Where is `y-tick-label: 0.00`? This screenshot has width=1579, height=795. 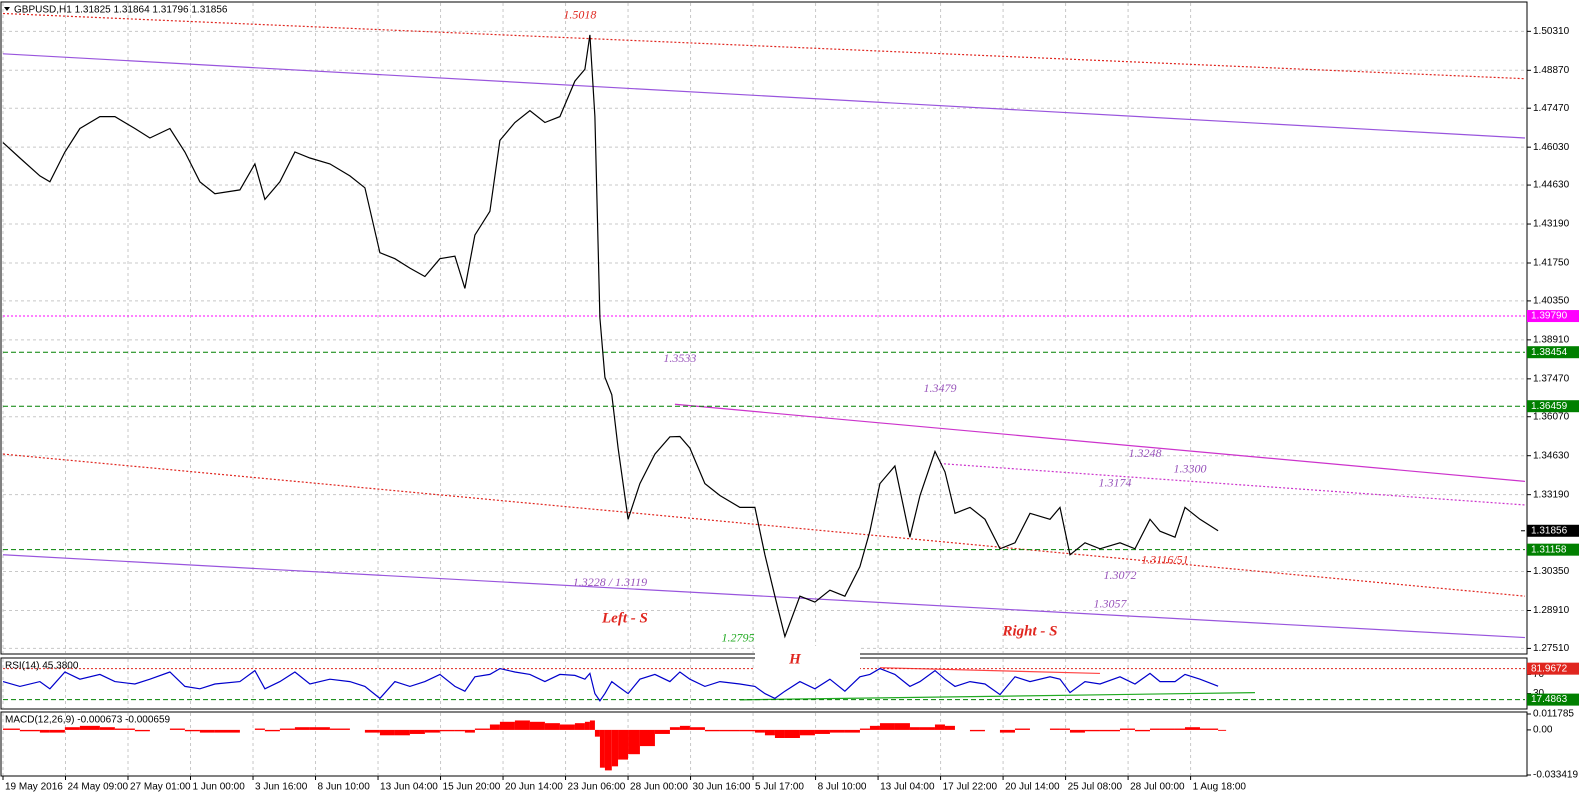
y-tick-label: 0.00 is located at coordinates (1543, 730).